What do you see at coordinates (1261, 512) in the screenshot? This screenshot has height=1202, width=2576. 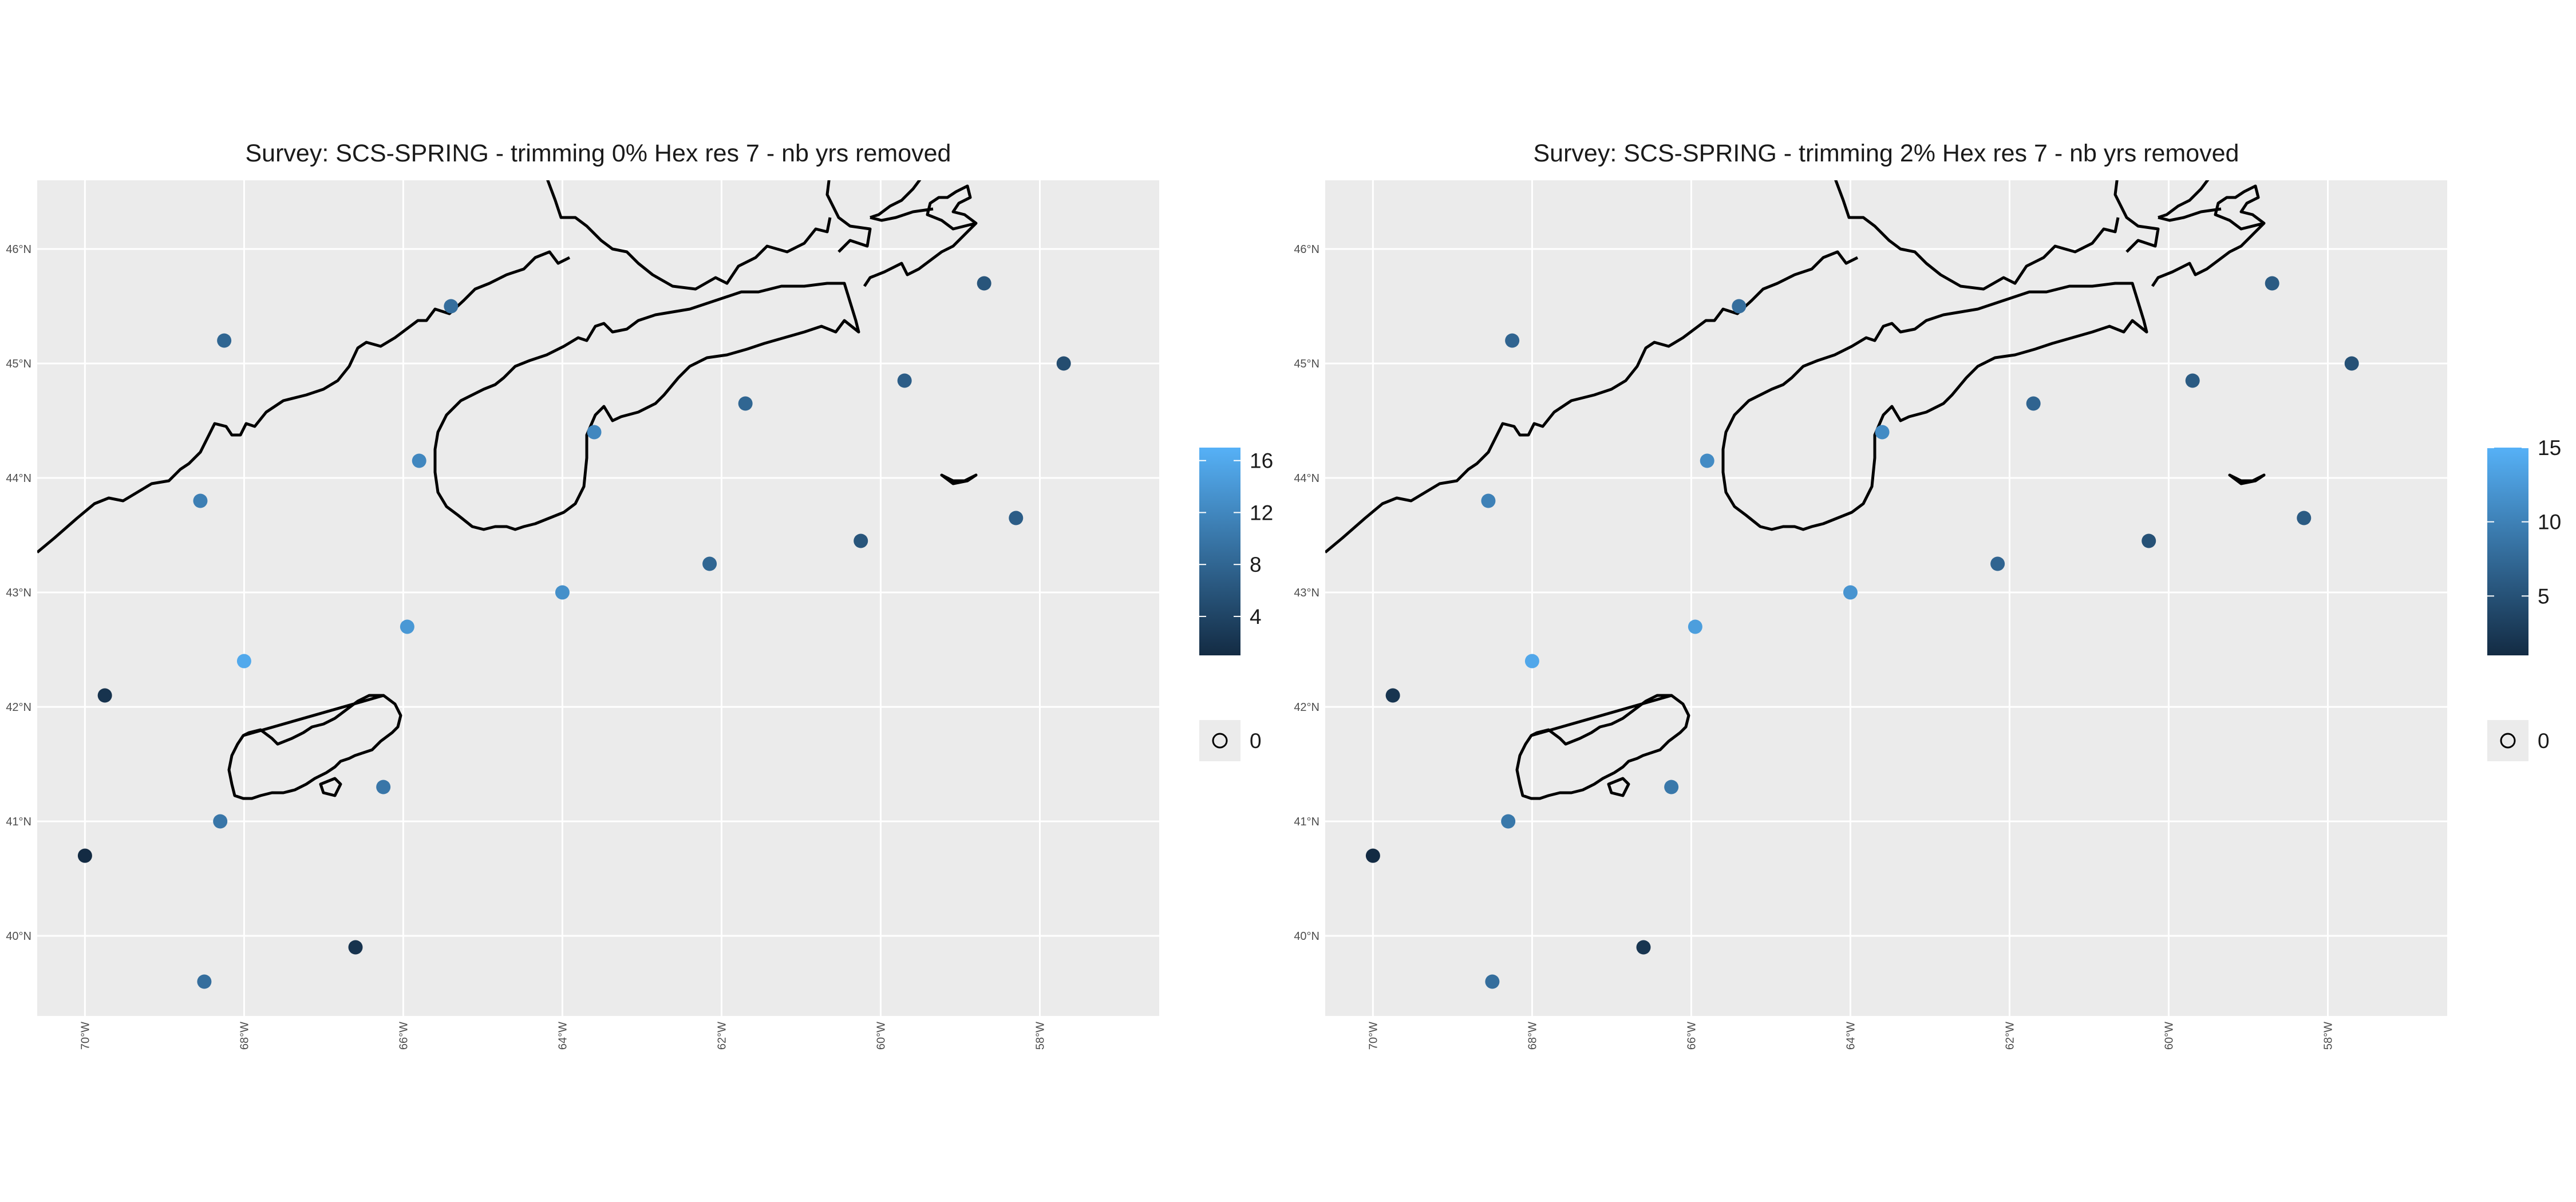 I see `colorbar-tick-label: 12` at bounding box center [1261, 512].